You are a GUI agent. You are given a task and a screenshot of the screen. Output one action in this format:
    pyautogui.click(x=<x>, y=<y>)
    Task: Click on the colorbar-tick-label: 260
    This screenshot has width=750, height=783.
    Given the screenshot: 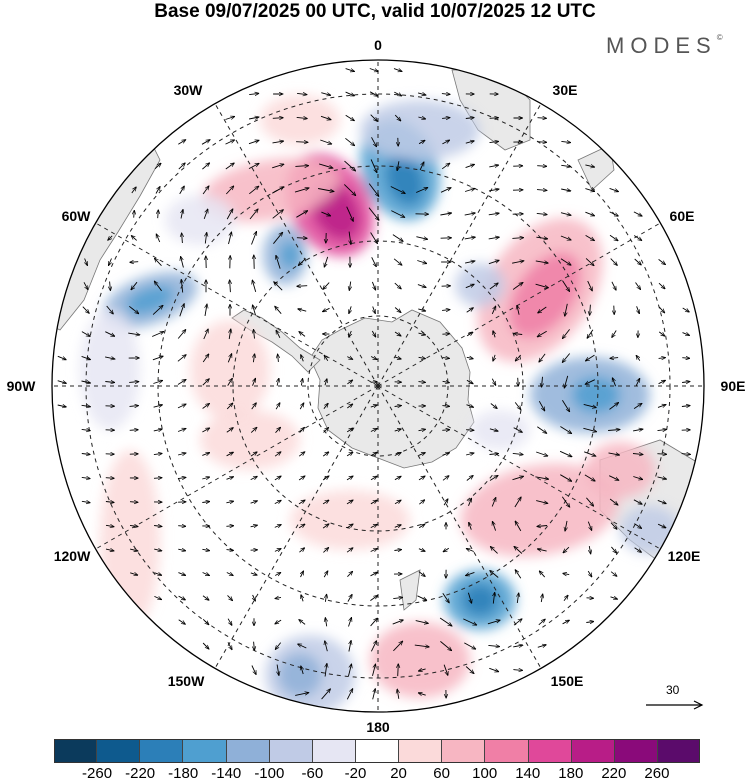 What is the action you would take?
    pyautogui.click(x=657, y=773)
    